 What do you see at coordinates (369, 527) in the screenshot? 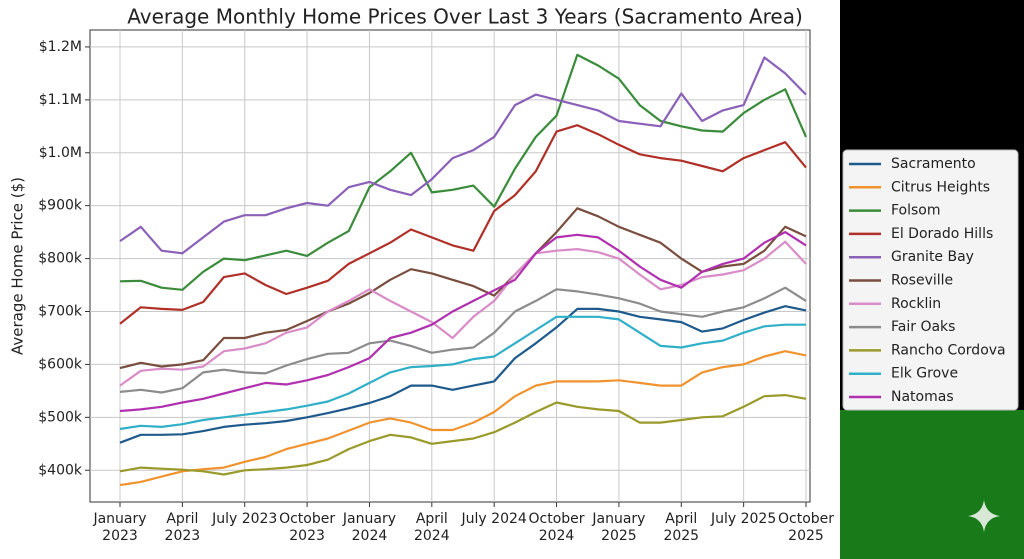
I see `x-tick-label: January 2024` at bounding box center [369, 527].